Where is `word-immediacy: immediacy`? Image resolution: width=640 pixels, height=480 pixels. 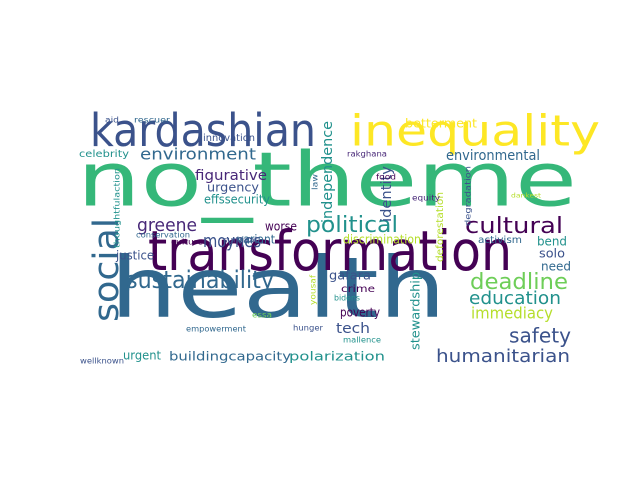 word-immediacy: immediacy is located at coordinates (512, 313).